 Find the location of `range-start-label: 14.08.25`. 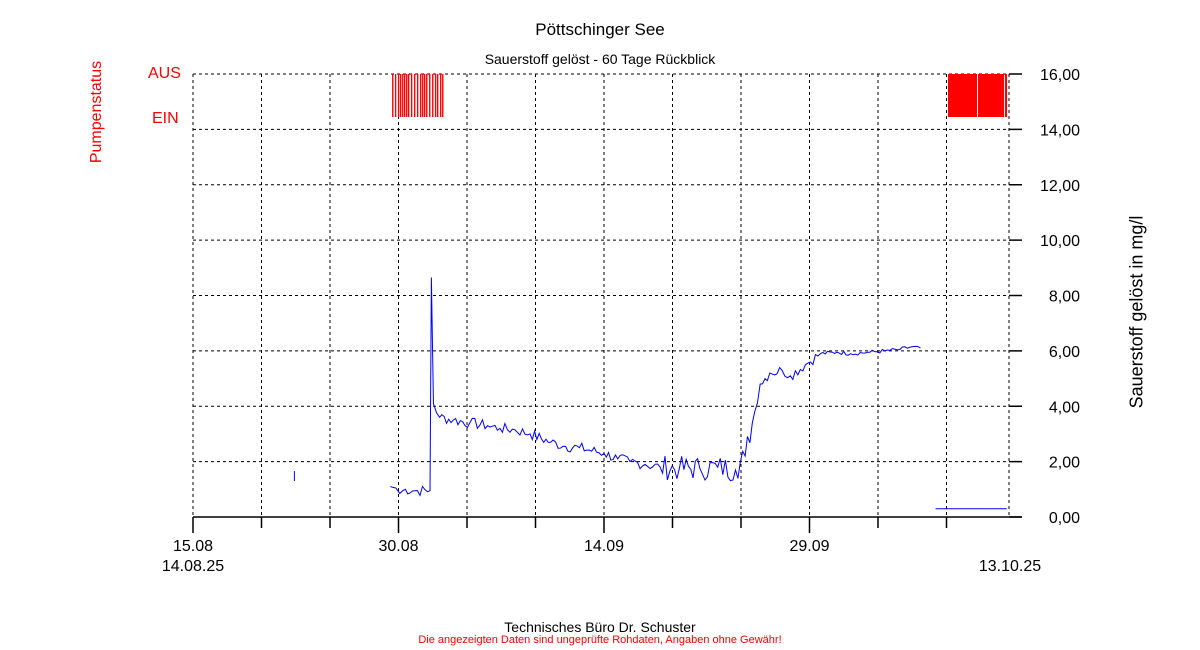

range-start-label: 14.08.25 is located at coordinates (193, 566).